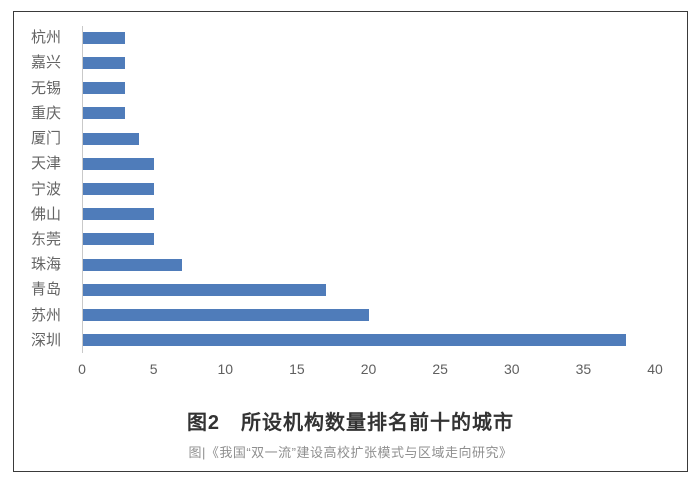  What do you see at coordinates (82, 189) in the screenshot?
I see `y-axis-line` at bounding box center [82, 189].